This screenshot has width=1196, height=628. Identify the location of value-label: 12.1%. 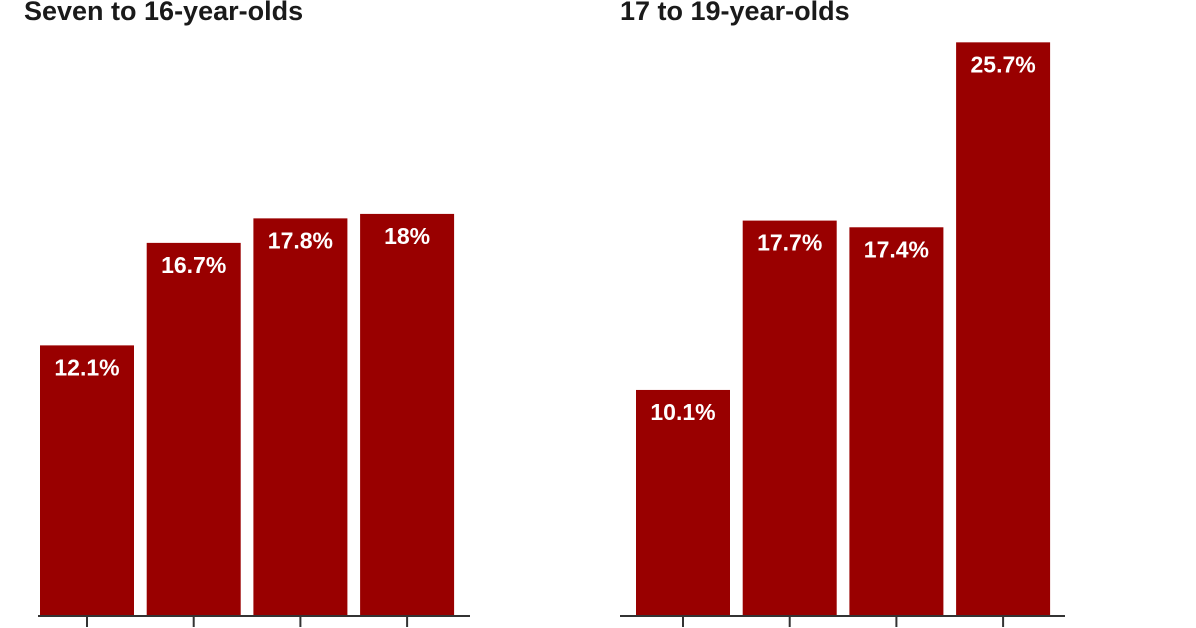
(86, 367).